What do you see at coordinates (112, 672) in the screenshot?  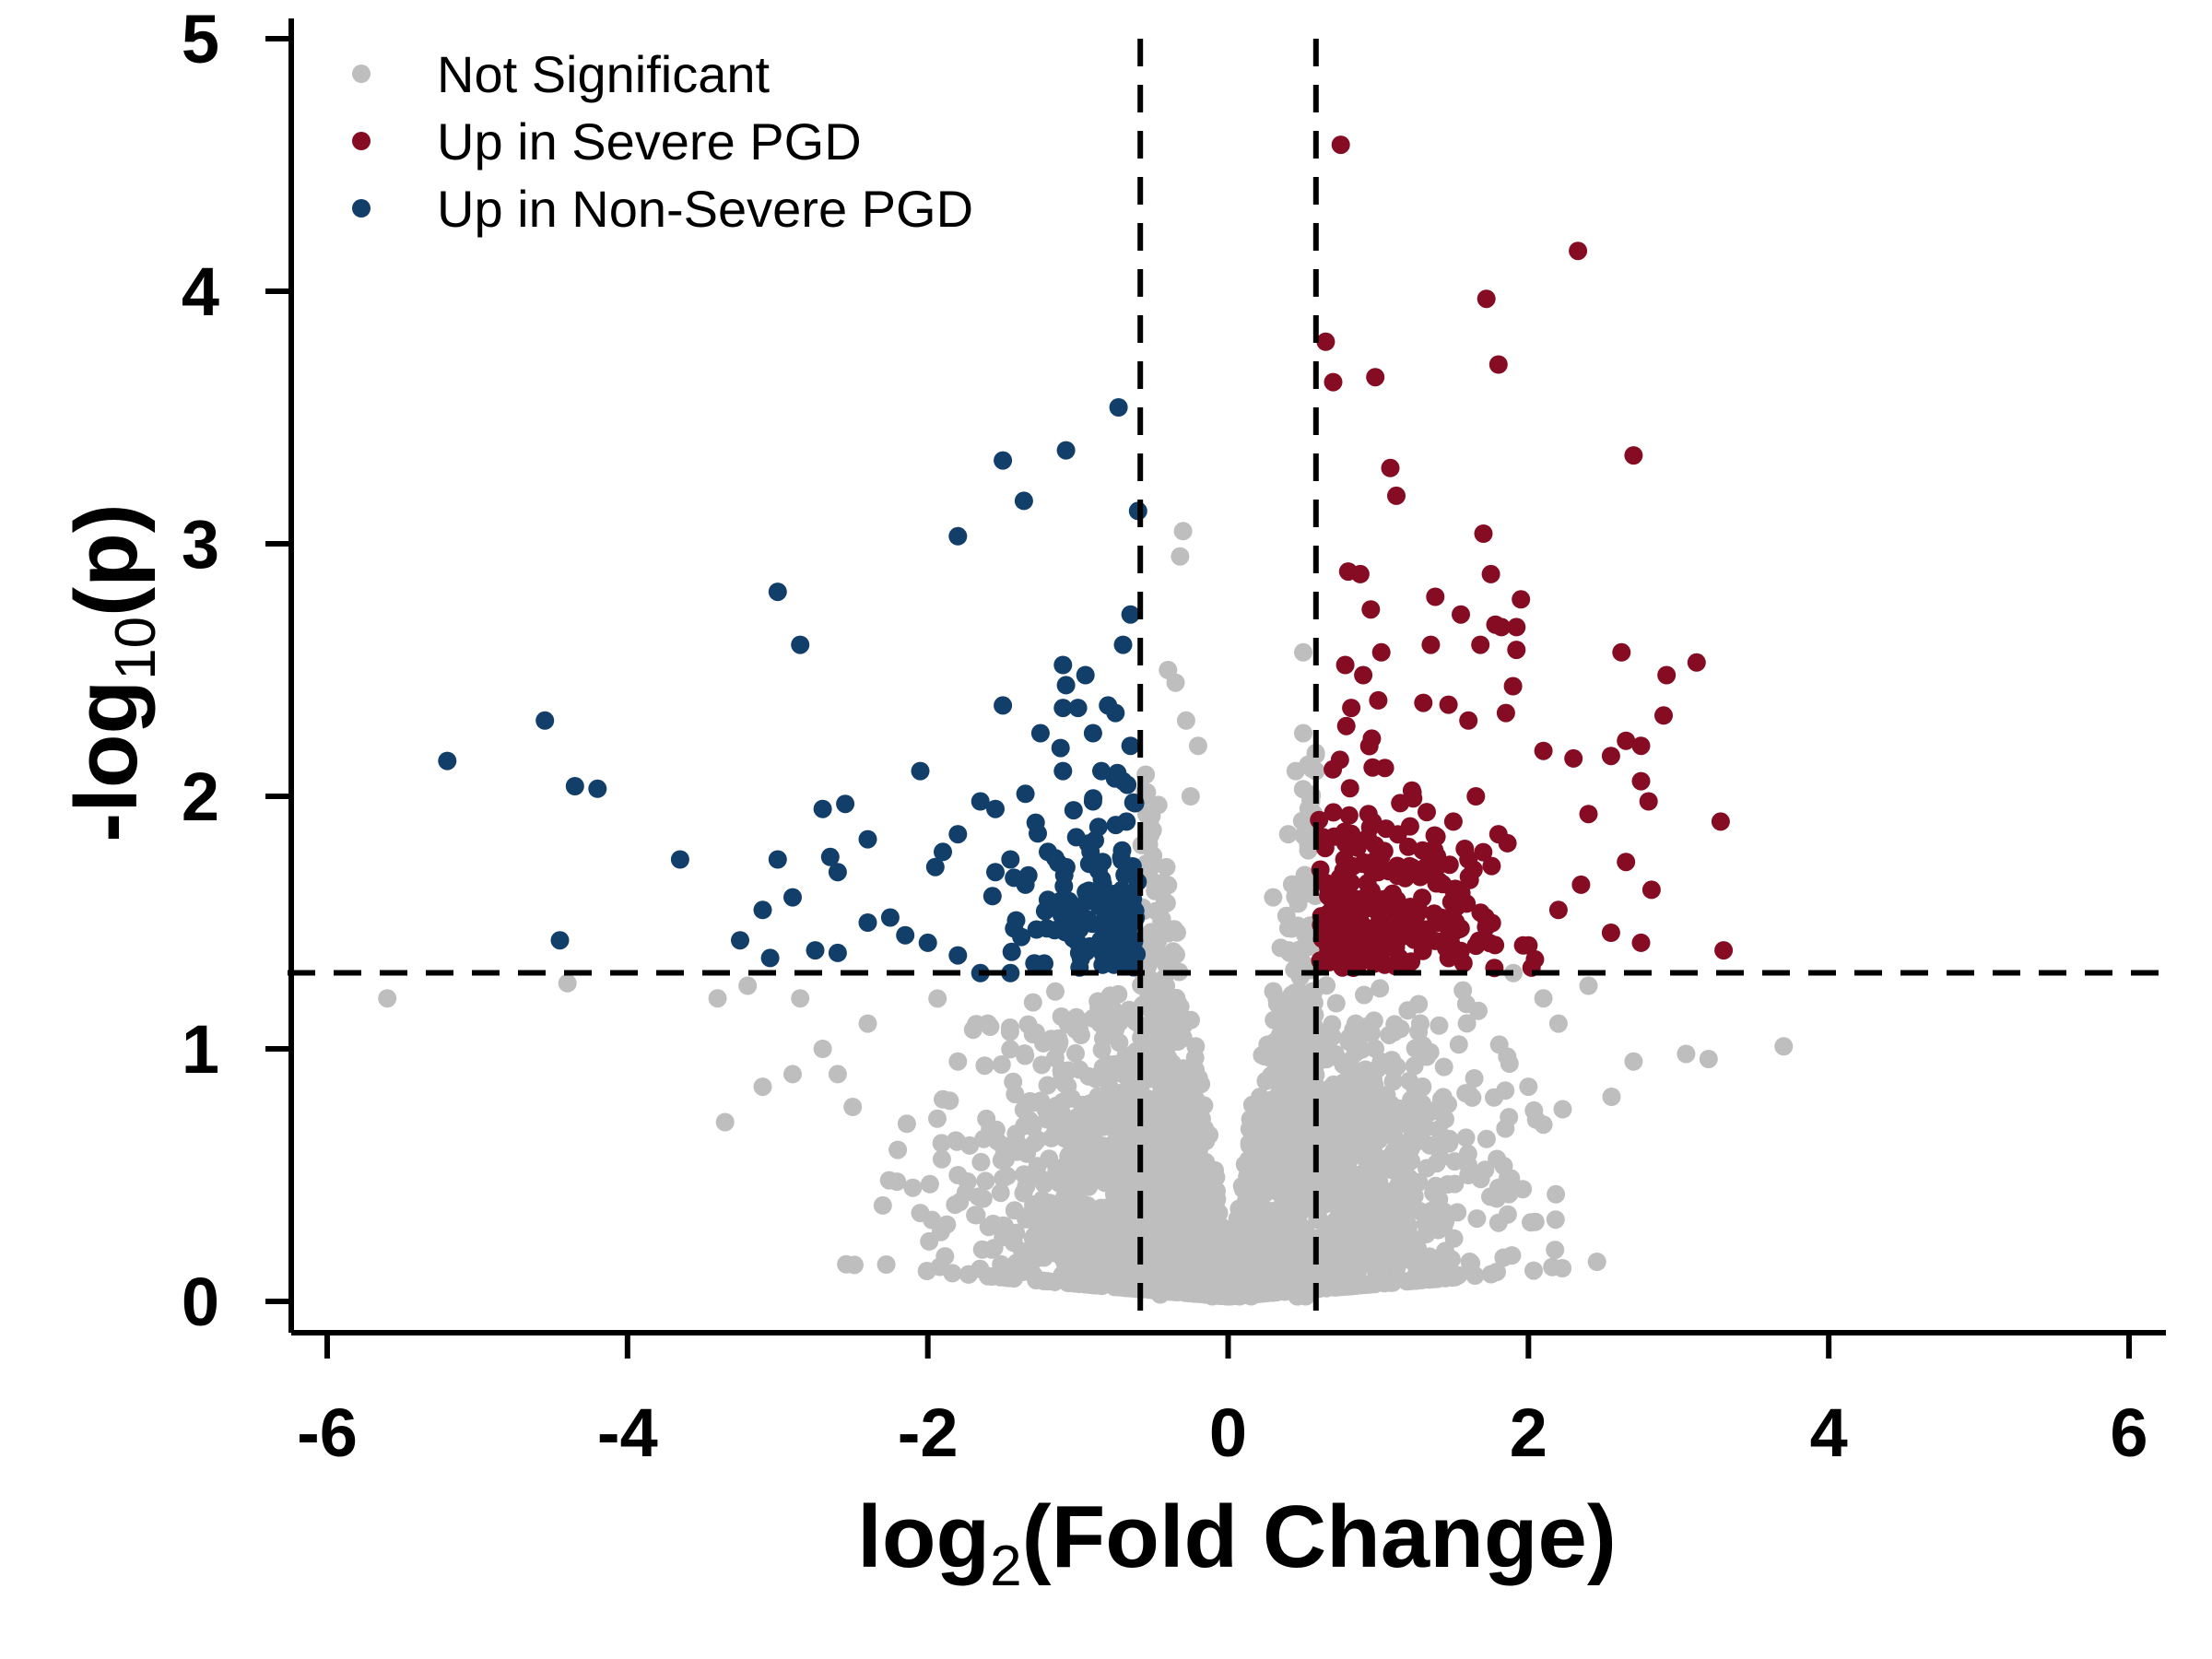 I see `y-axis-title: -log10(p)` at bounding box center [112, 672].